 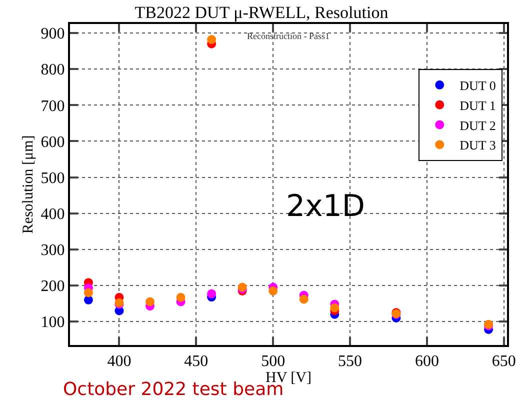 I want to click on y-tick-label: 900, so click(x=52, y=34).